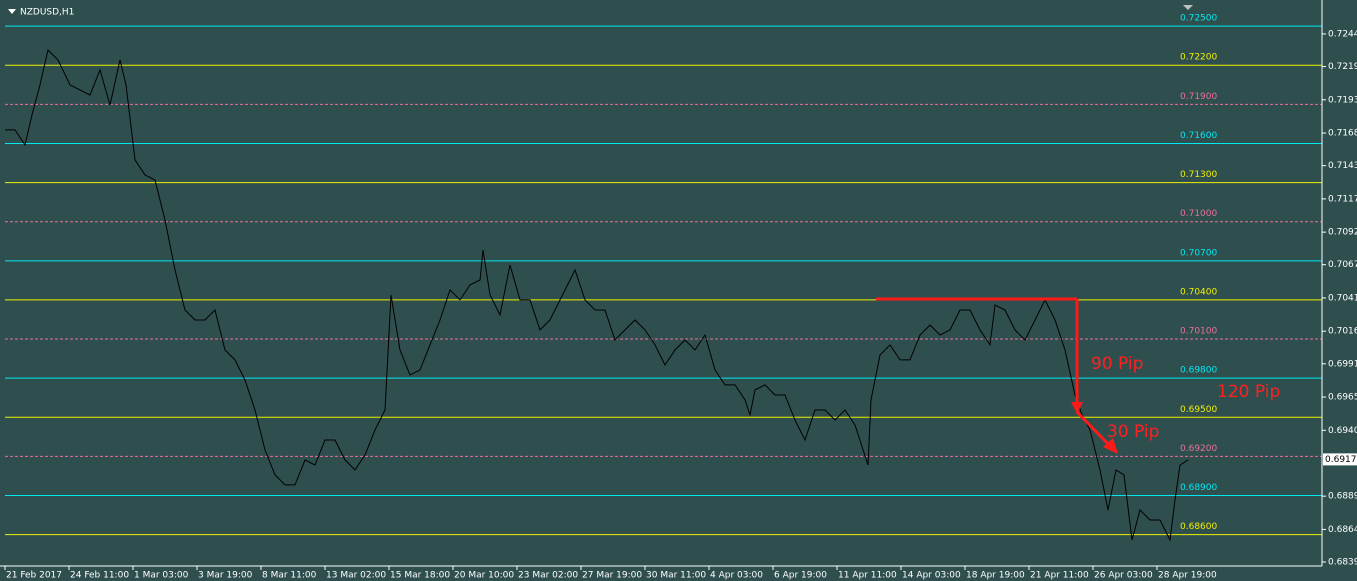  Describe the element at coordinates (1198, 136) in the screenshot. I see `level-label: 0.71600` at that location.